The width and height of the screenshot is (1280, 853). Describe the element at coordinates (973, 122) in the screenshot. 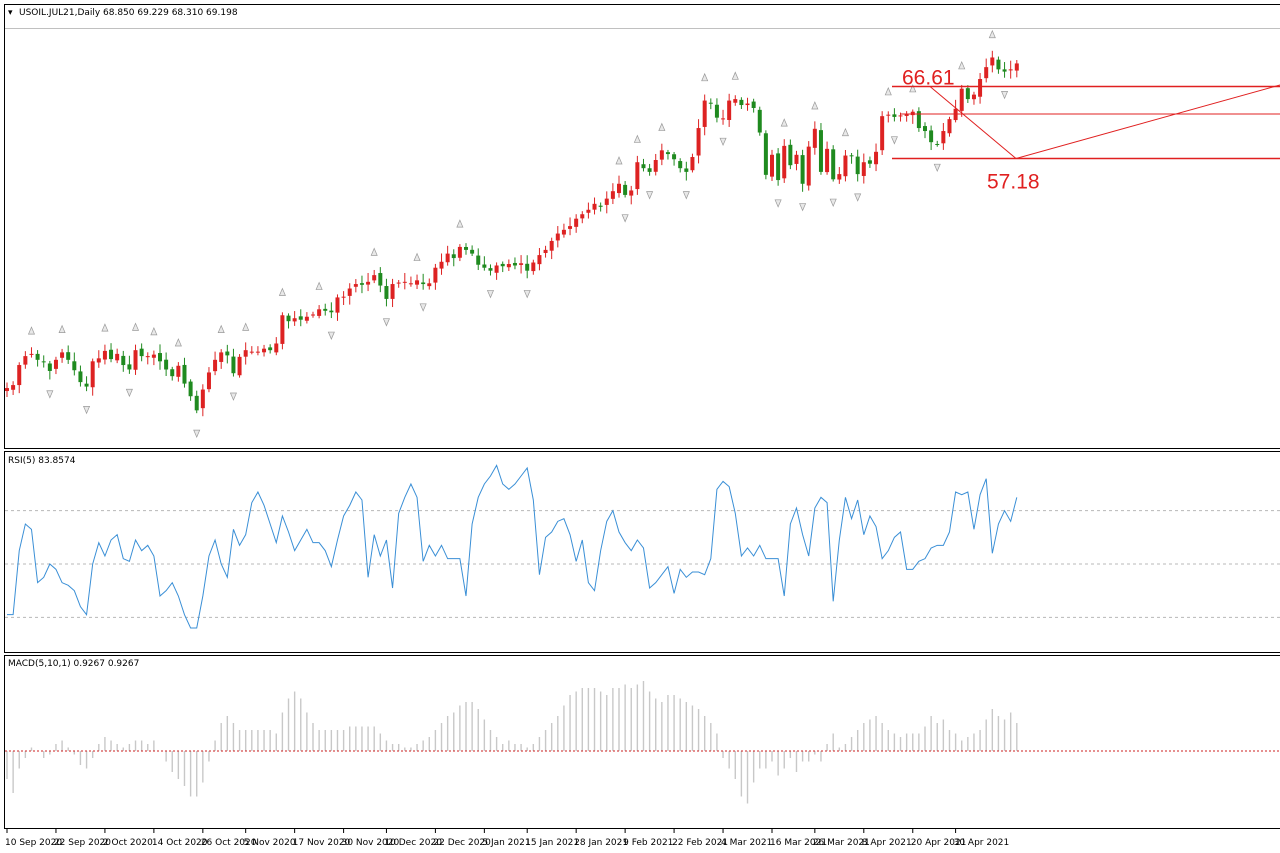

I see `trendline-down` at that location.